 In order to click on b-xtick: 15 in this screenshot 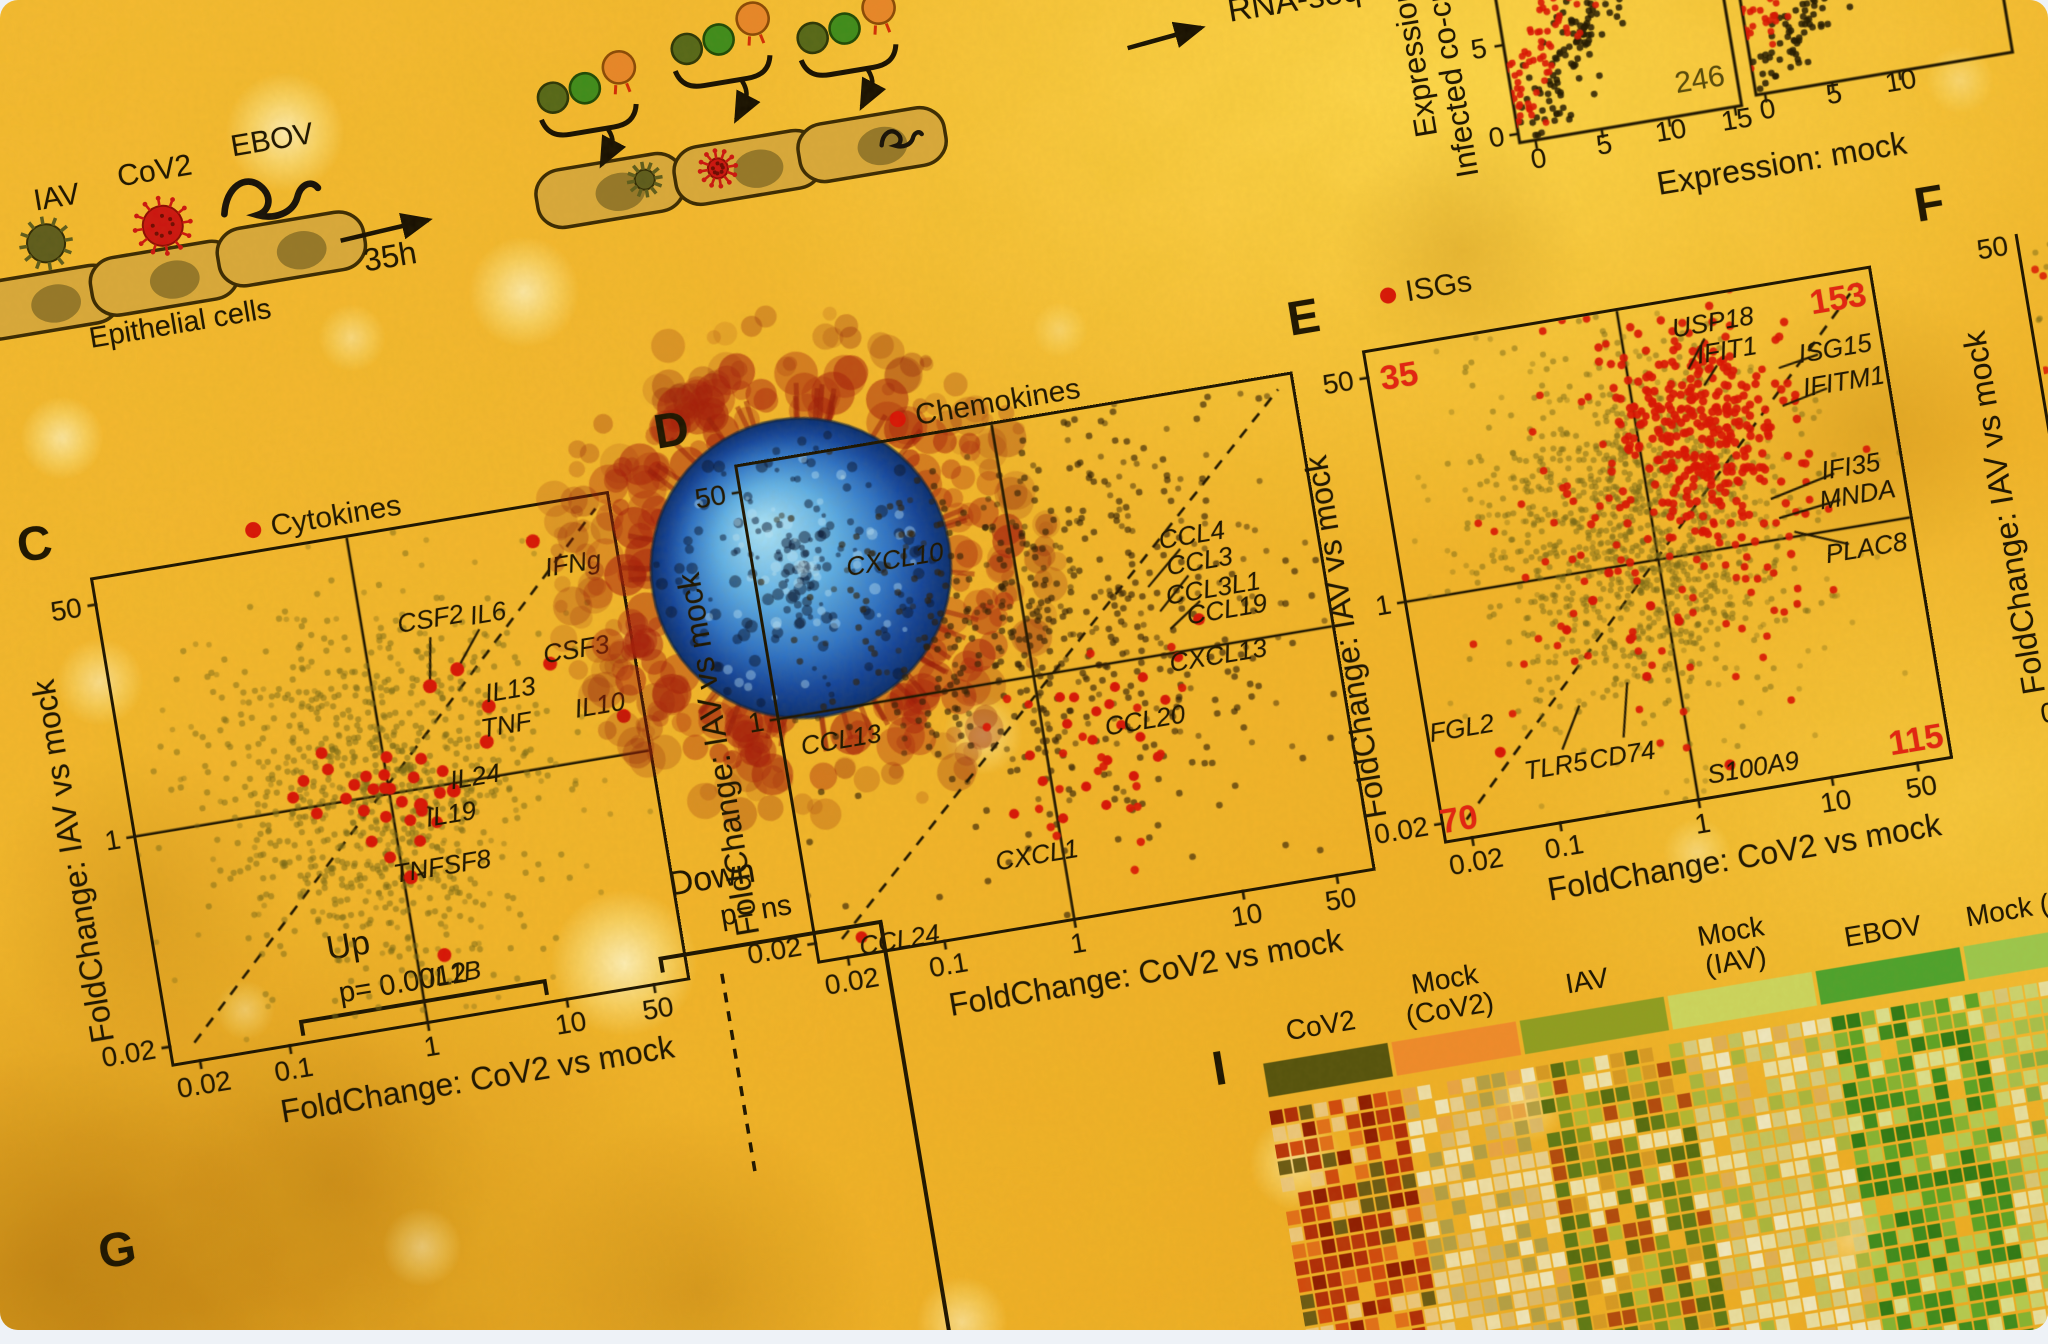, I will do `click(1736, 119)`.